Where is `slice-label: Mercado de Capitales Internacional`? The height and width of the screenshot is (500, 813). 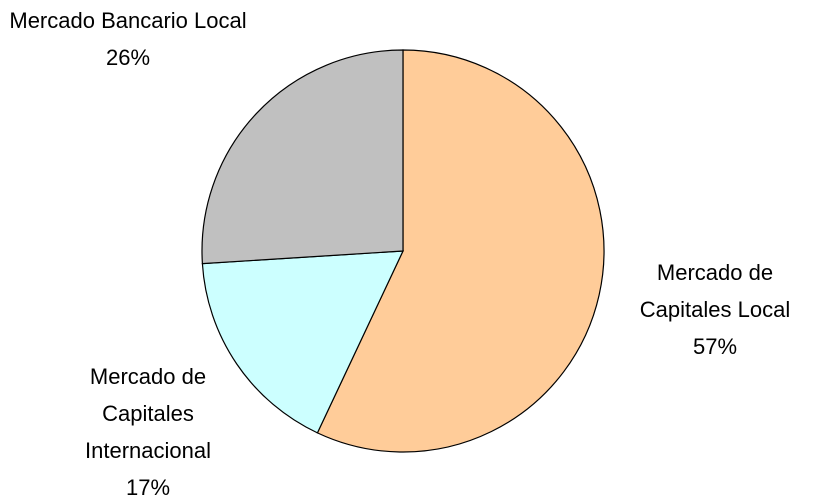 slice-label: Mercado de Capitales Internacional is located at coordinates (148, 413).